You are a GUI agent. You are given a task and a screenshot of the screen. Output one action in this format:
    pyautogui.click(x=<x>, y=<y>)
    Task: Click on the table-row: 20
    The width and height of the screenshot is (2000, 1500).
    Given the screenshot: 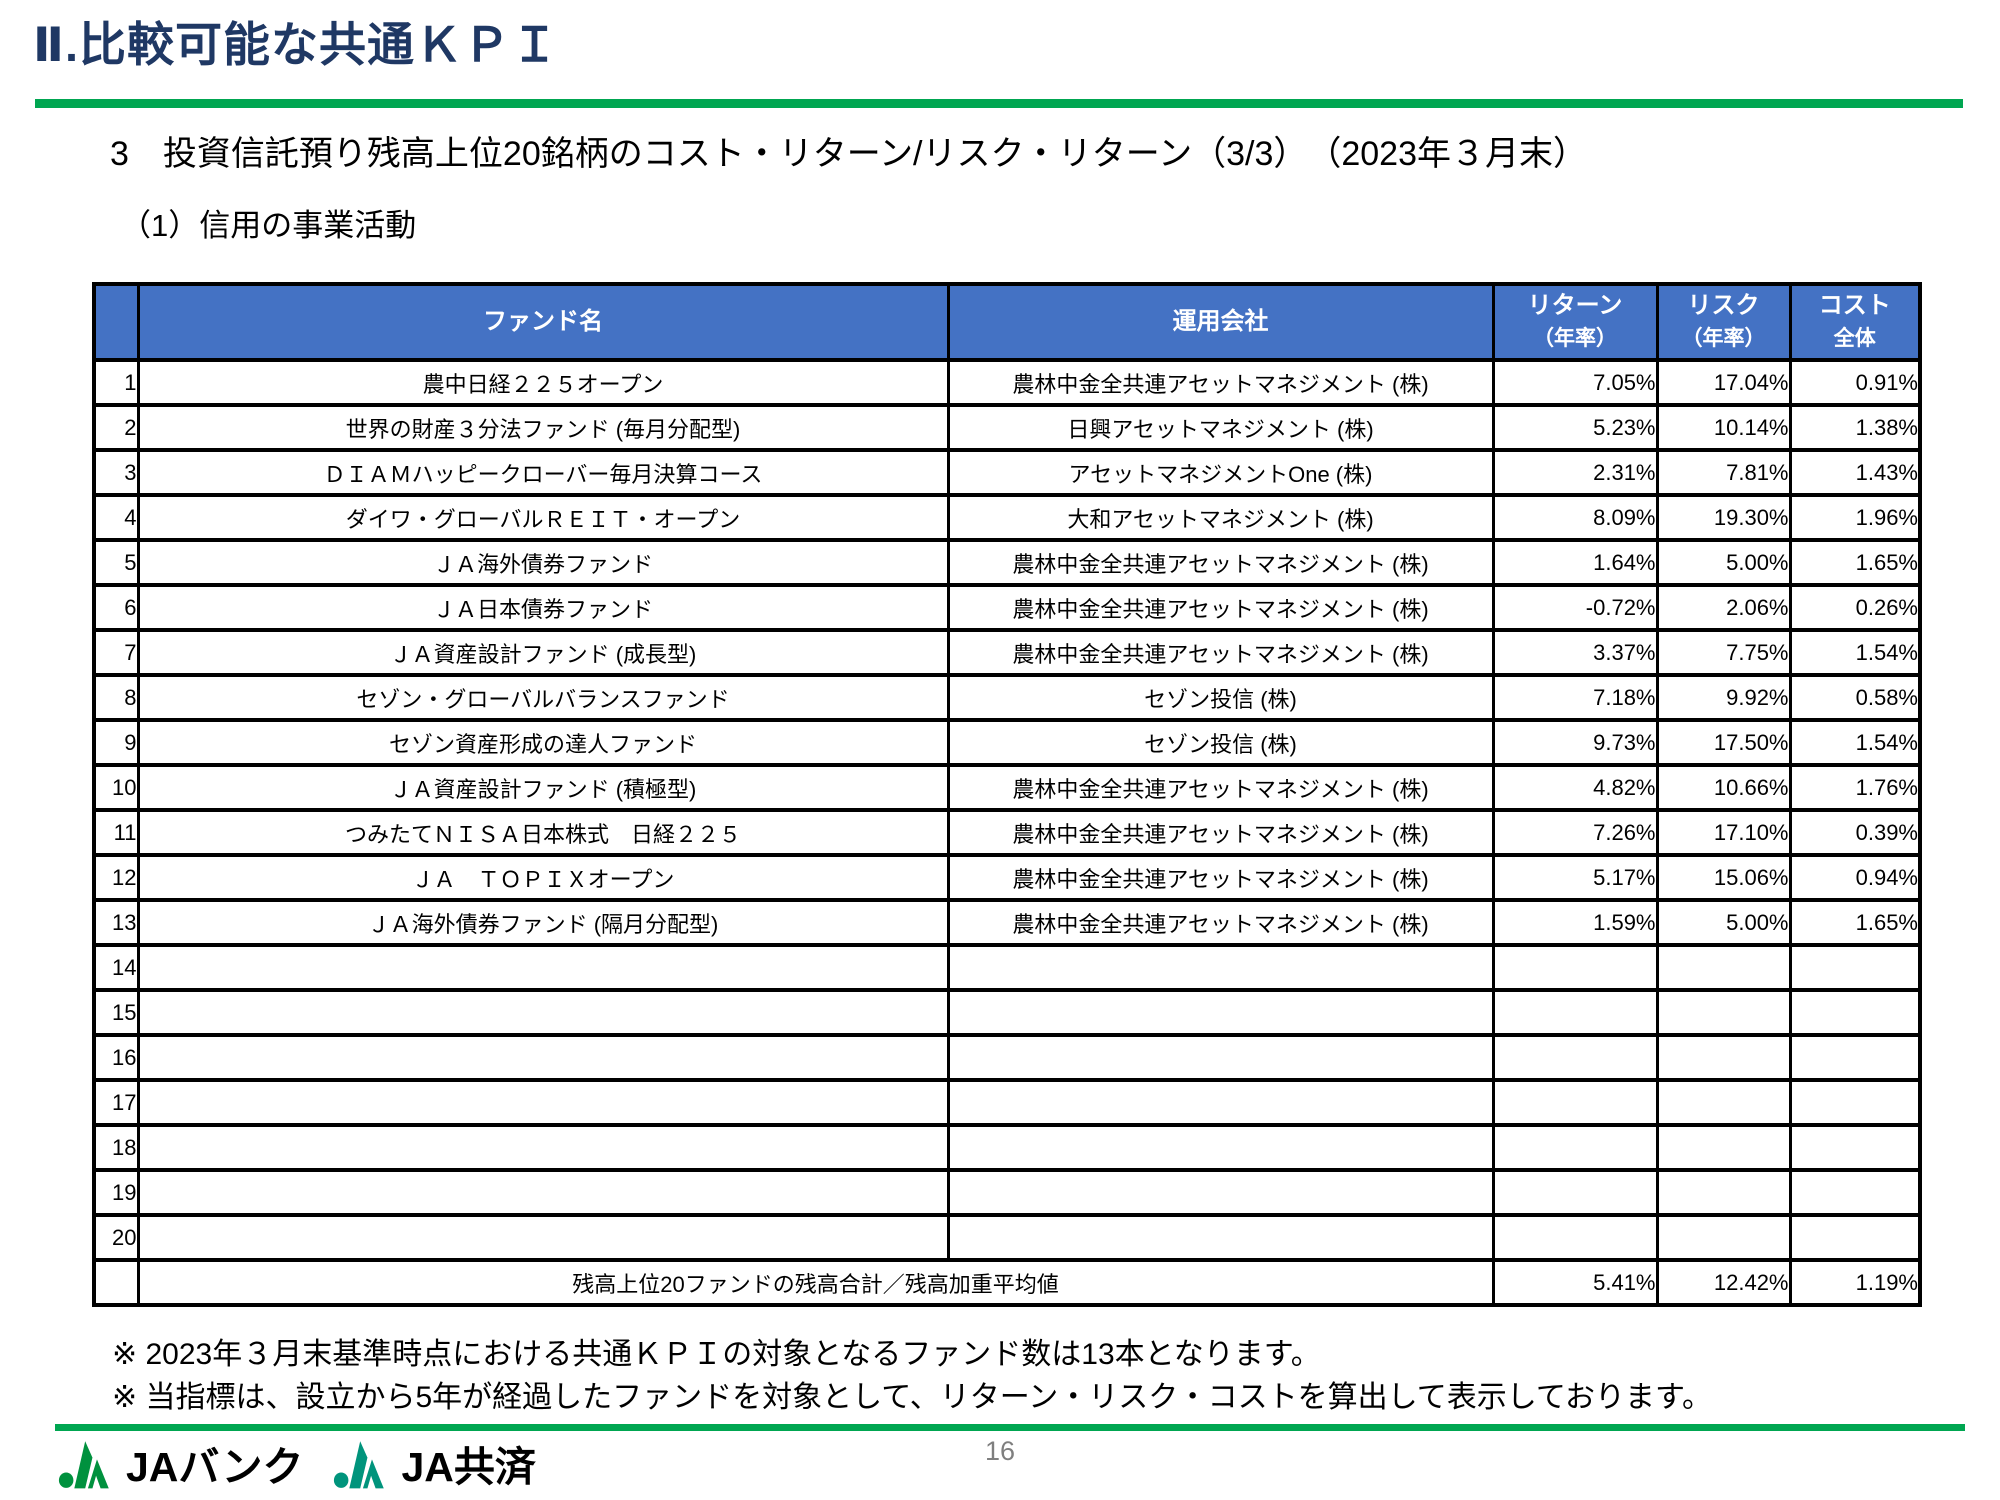 What is the action you would take?
    pyautogui.click(x=1007, y=1237)
    